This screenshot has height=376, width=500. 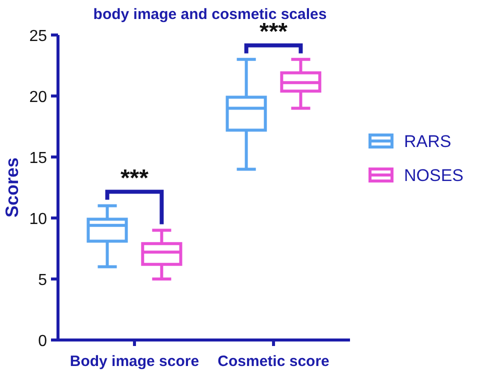 I want to click on y-tick-label: 20, so click(x=38, y=97).